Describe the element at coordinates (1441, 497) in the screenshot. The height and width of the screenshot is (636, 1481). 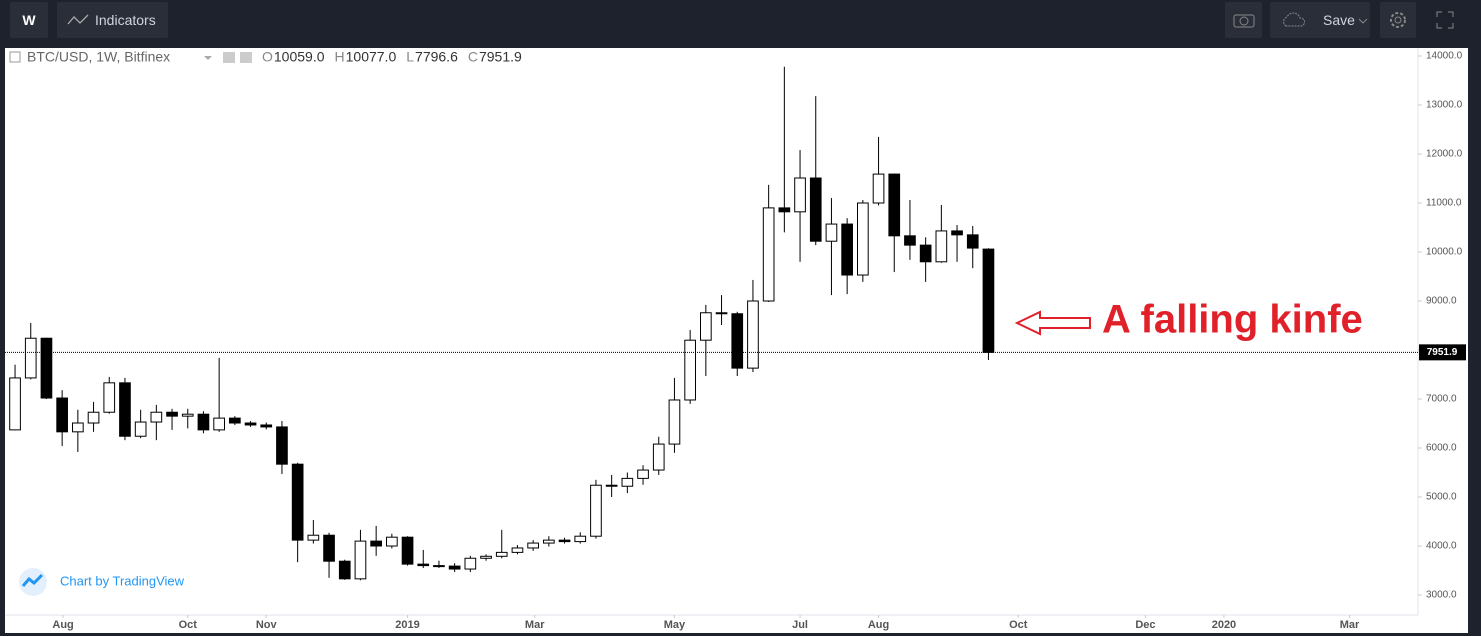
I see `y-tick-label: 5000.0` at that location.